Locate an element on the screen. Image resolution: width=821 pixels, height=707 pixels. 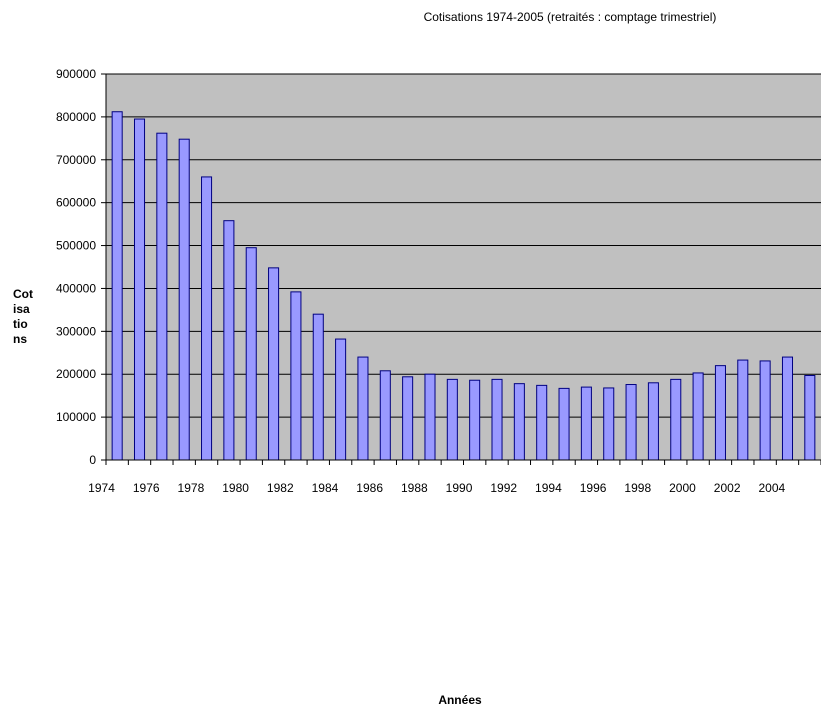
x-tick-label: 2004 is located at coordinates (771, 488).